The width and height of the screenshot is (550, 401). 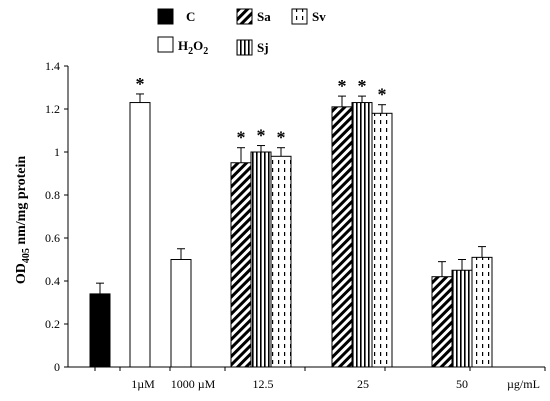 I want to click on x-category-label: 12.5, so click(x=263, y=384).